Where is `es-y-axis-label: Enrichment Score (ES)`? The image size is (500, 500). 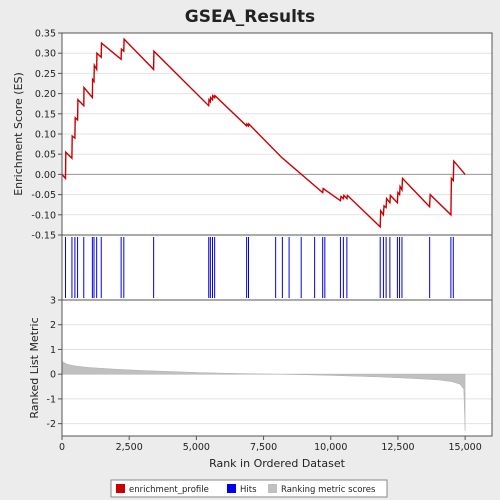
es-y-axis-label: Enrichment Score (ES) is located at coordinates (18, 134).